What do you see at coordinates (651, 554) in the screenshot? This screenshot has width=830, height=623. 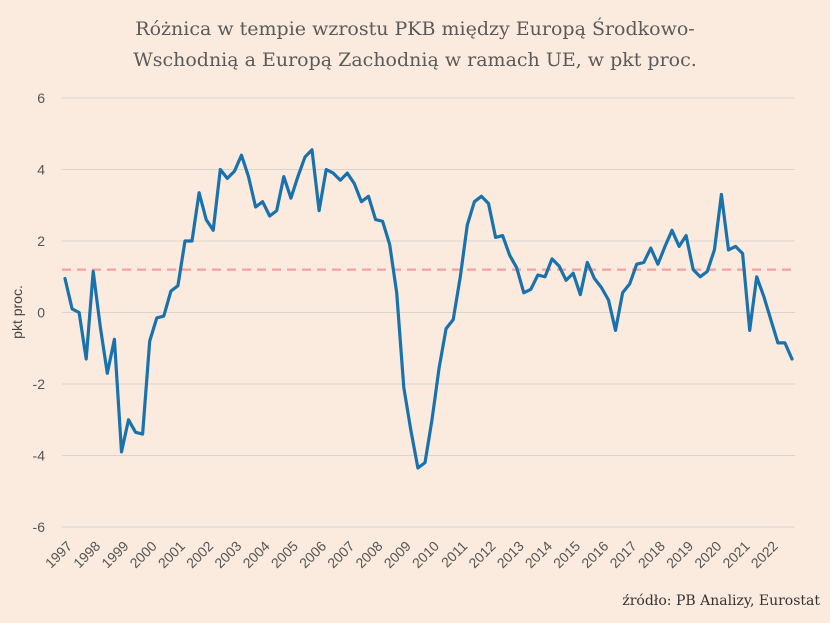 I see `x-tick-label: 2018` at bounding box center [651, 554].